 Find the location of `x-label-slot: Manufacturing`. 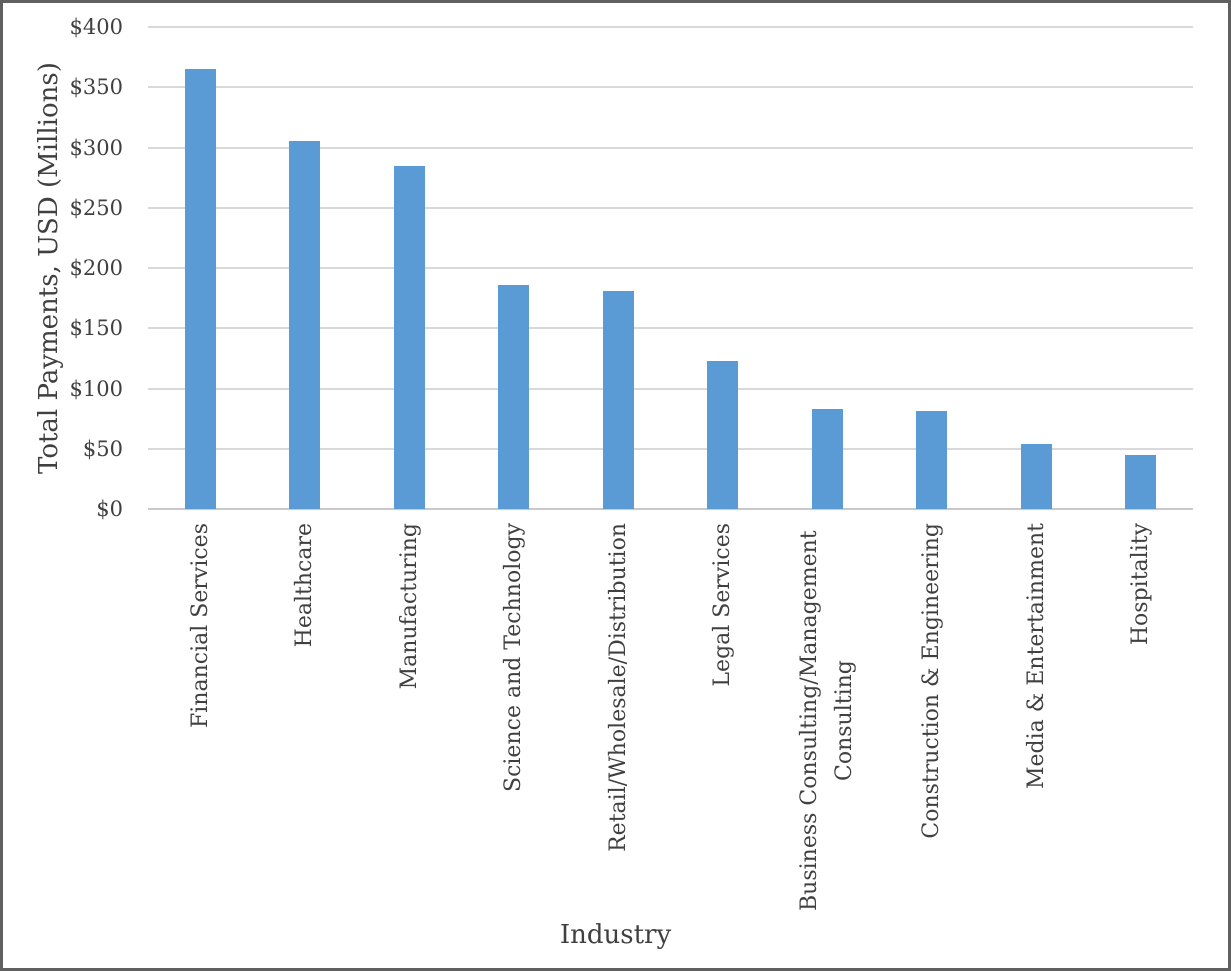

x-label-slot: Manufacturing is located at coordinates (409, 721).